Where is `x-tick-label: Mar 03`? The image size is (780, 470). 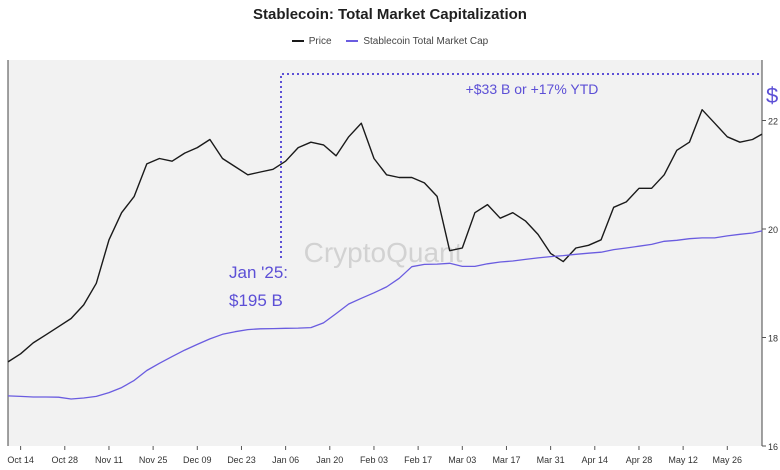 x-tick-label: Mar 03 is located at coordinates (462, 460).